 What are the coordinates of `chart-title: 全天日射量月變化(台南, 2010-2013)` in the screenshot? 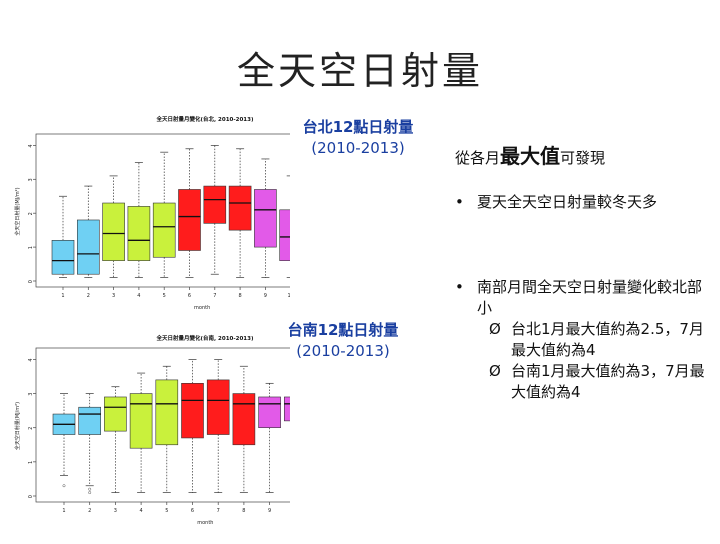 It's located at (205, 338).